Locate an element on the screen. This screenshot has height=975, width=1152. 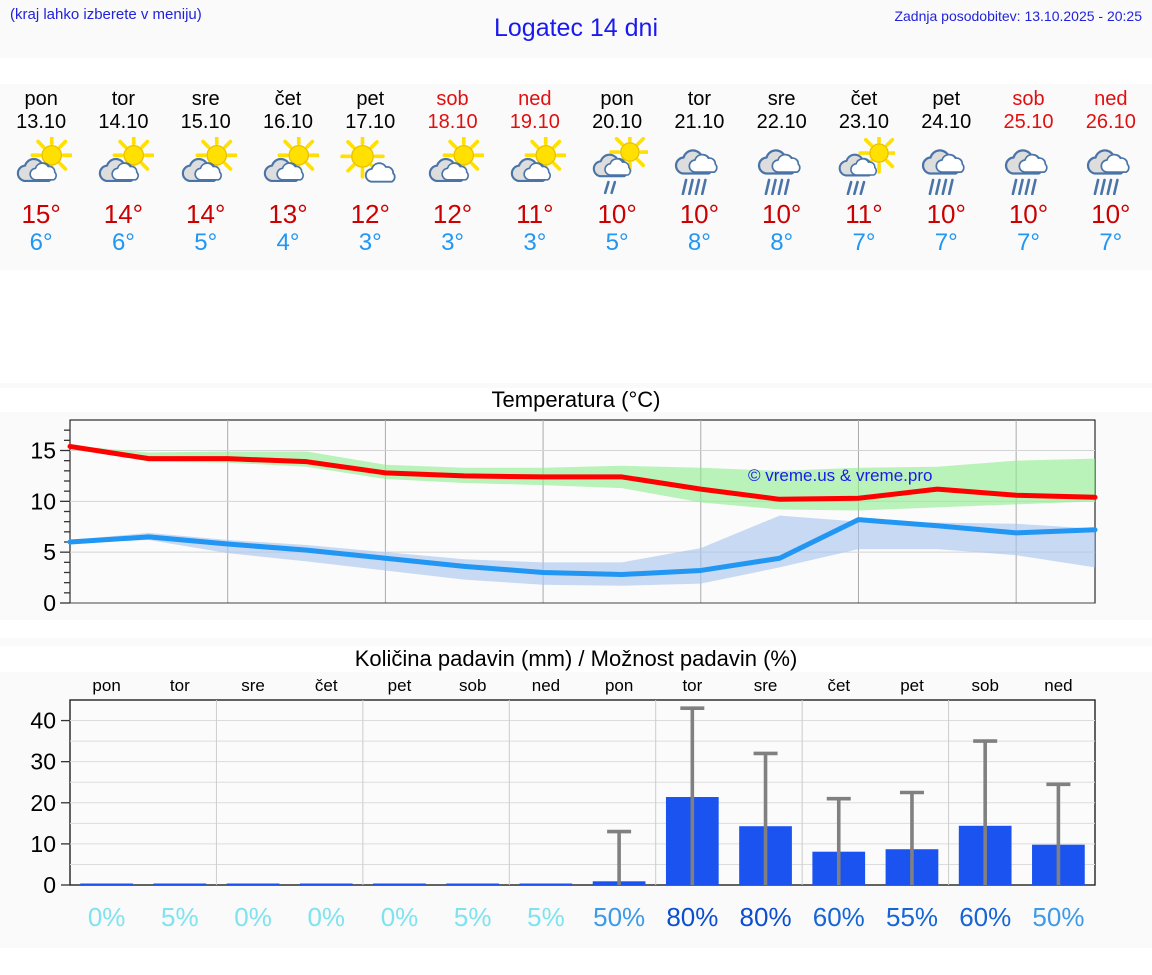
day-forecast-6: ned 19.10 11° 3° is located at coordinates (535, 177).